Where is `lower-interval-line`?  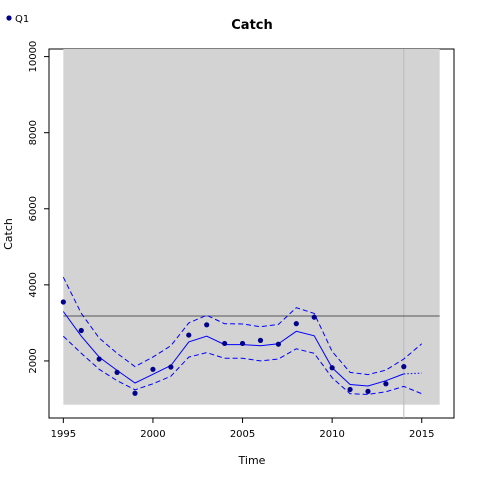
lower-interval-line is located at coordinates (242, 365).